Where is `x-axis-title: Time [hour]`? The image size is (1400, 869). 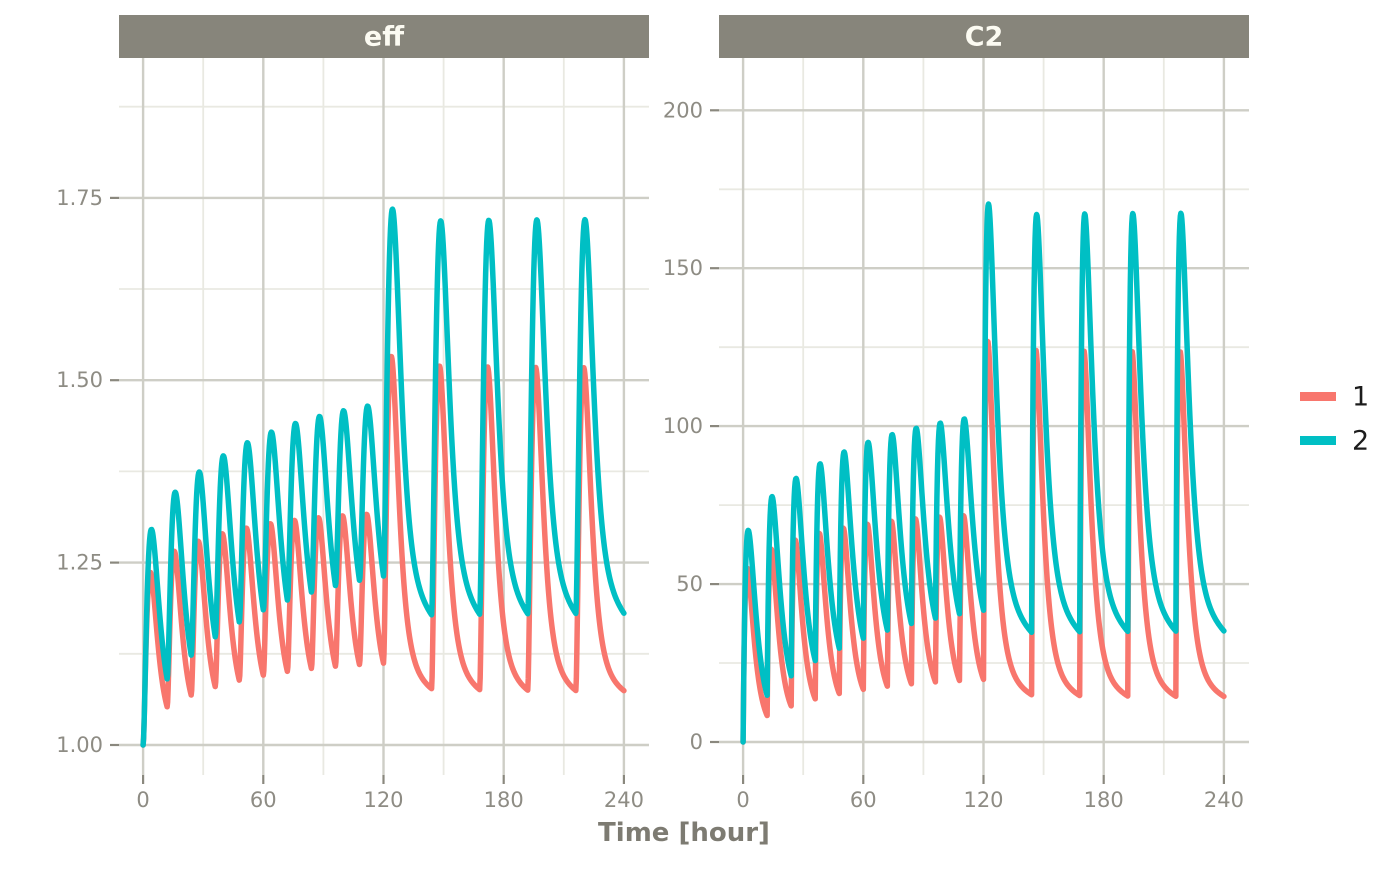 x-axis-title: Time [hour] is located at coordinates (684, 833).